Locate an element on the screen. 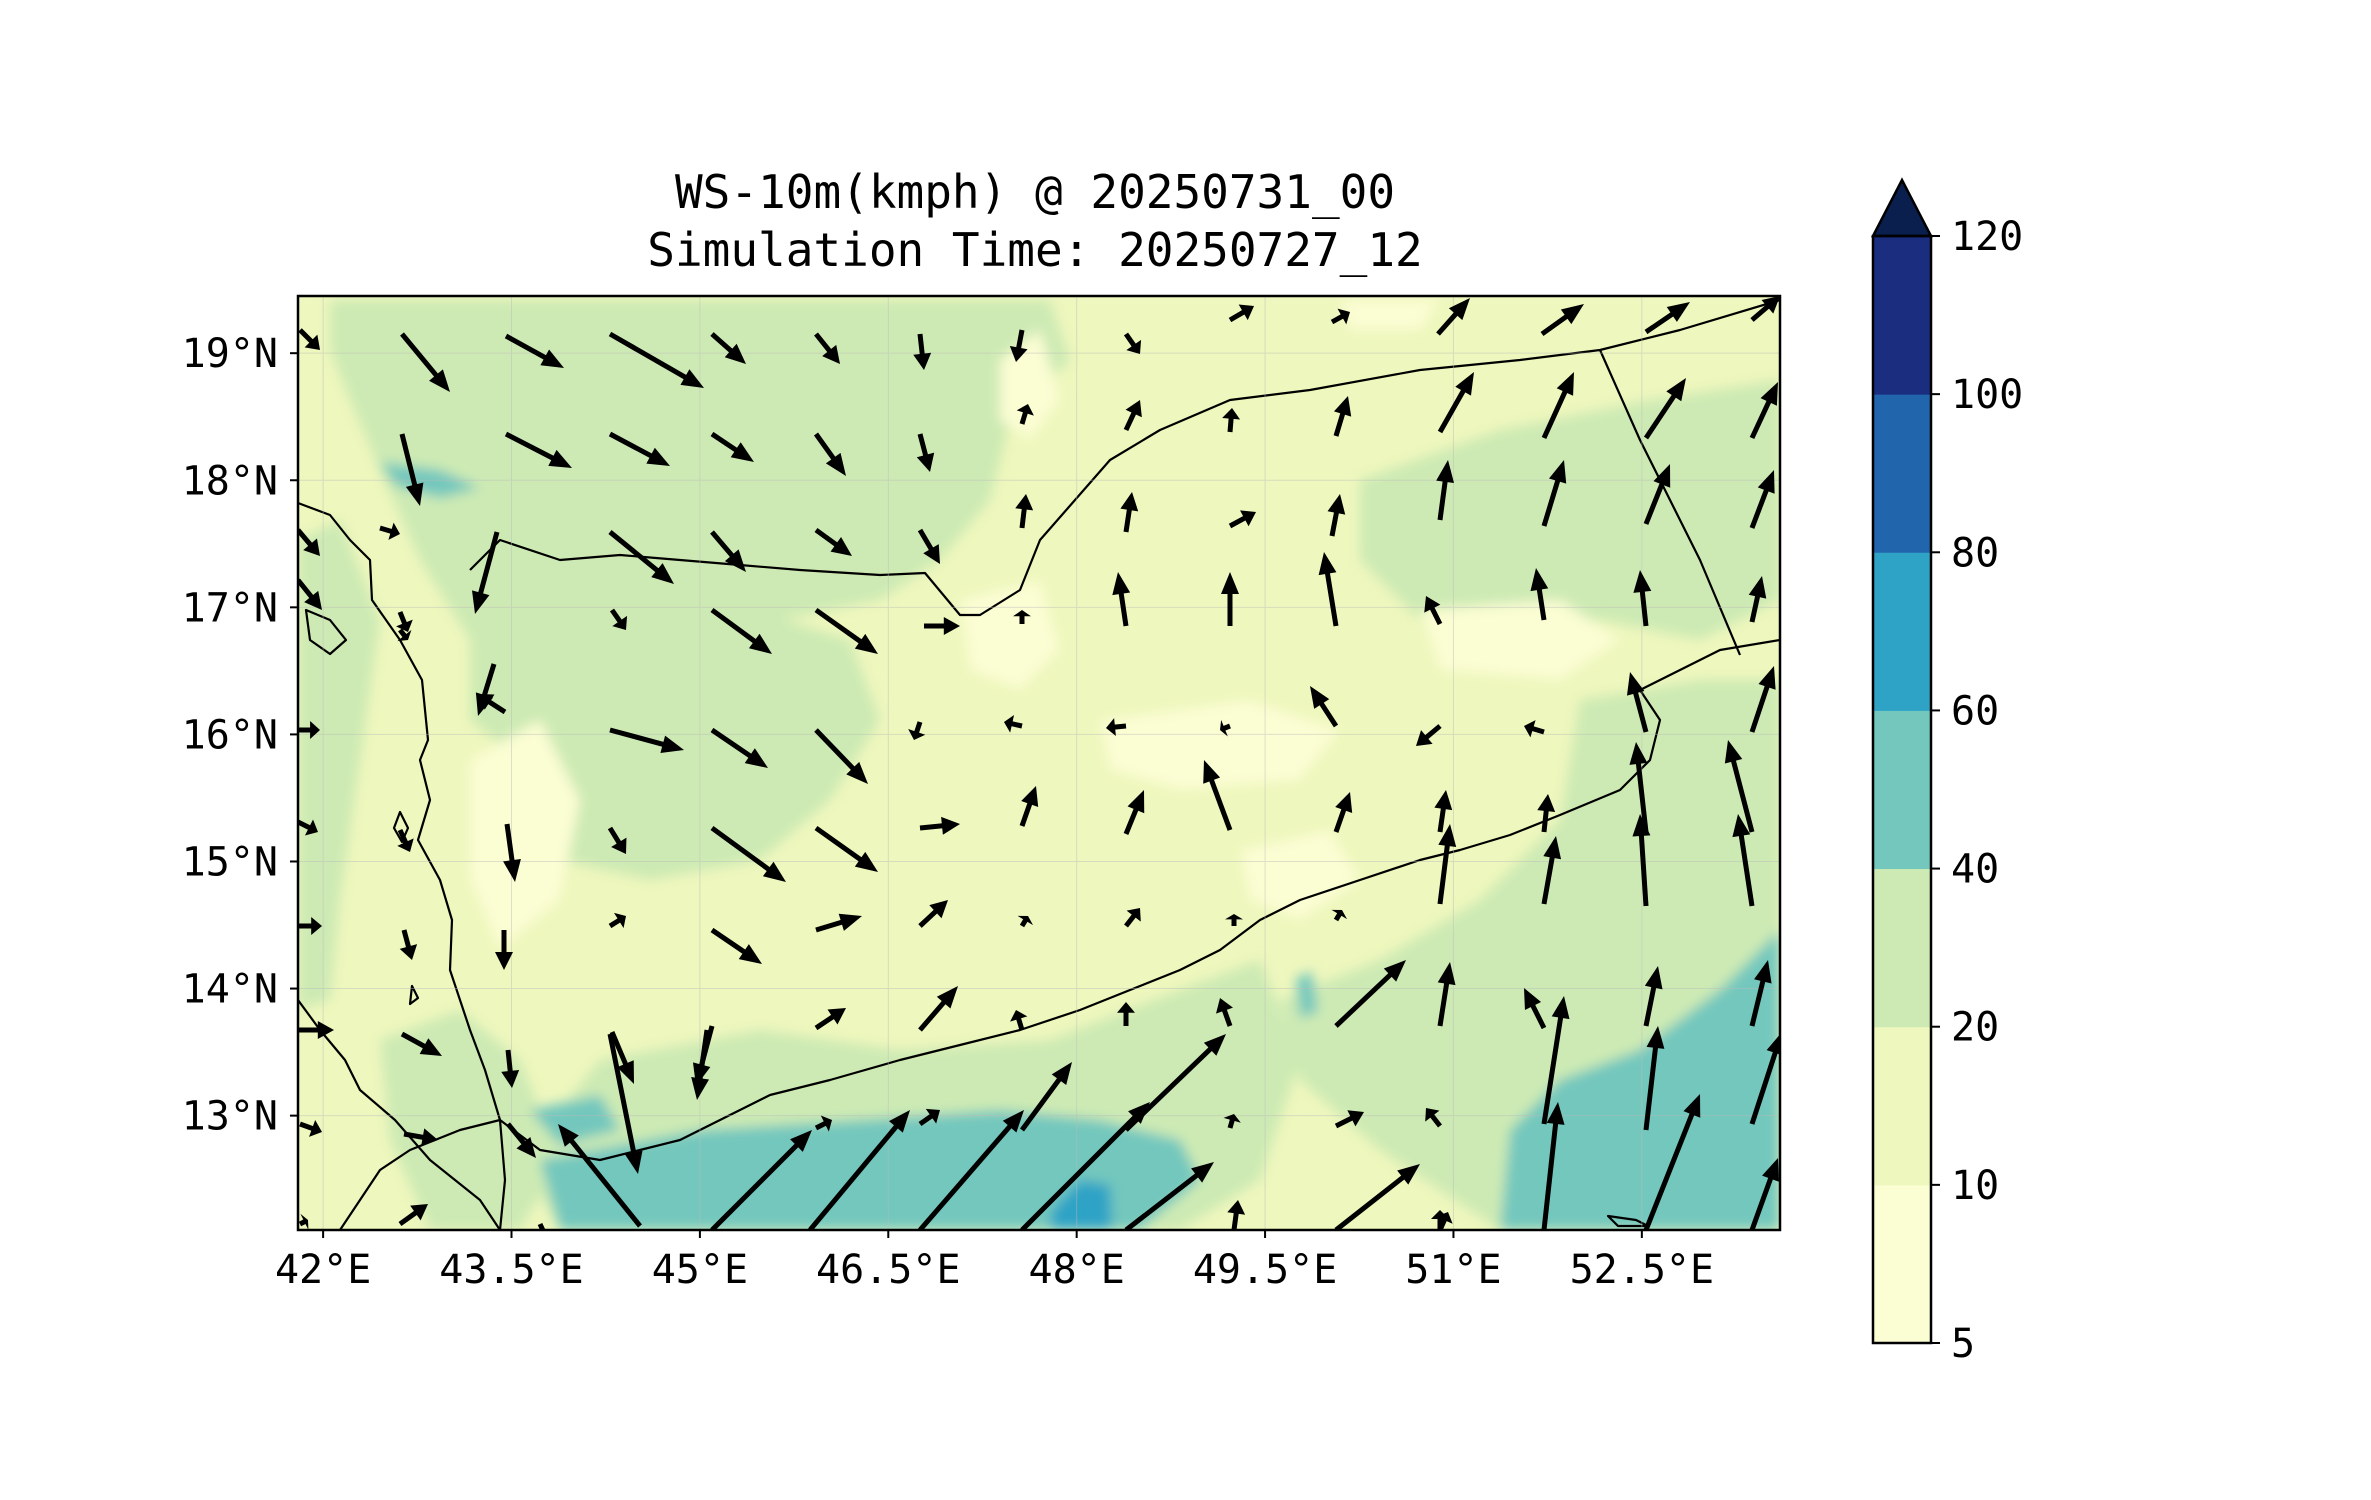 The width and height of the screenshot is (2371, 1500). lat-tick-label: 14°N is located at coordinates (230, 990).